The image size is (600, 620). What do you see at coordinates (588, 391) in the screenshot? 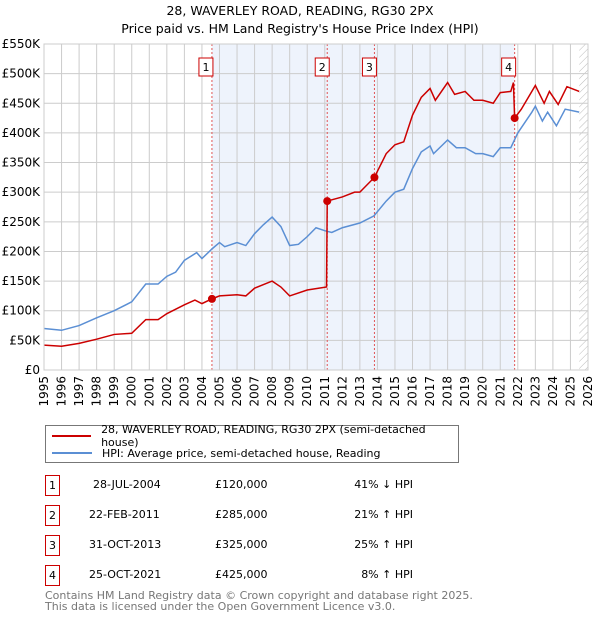
I see `x-tick-label: 2026` at bounding box center [588, 391].